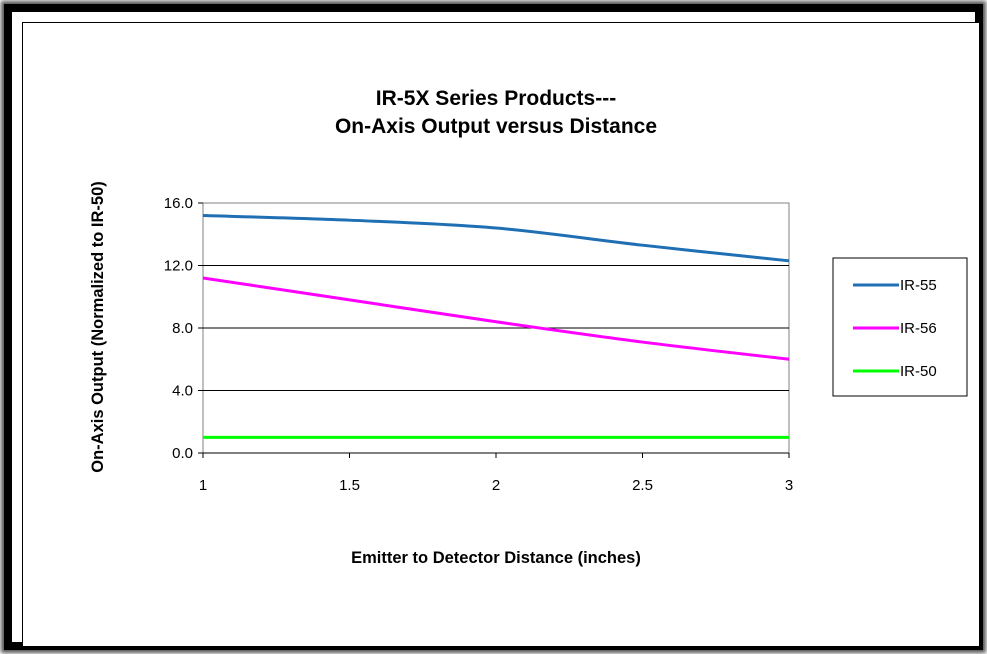 This screenshot has height=654, width=987. Describe the element at coordinates (182, 453) in the screenshot. I see `y-tick-label: 0.0` at that location.